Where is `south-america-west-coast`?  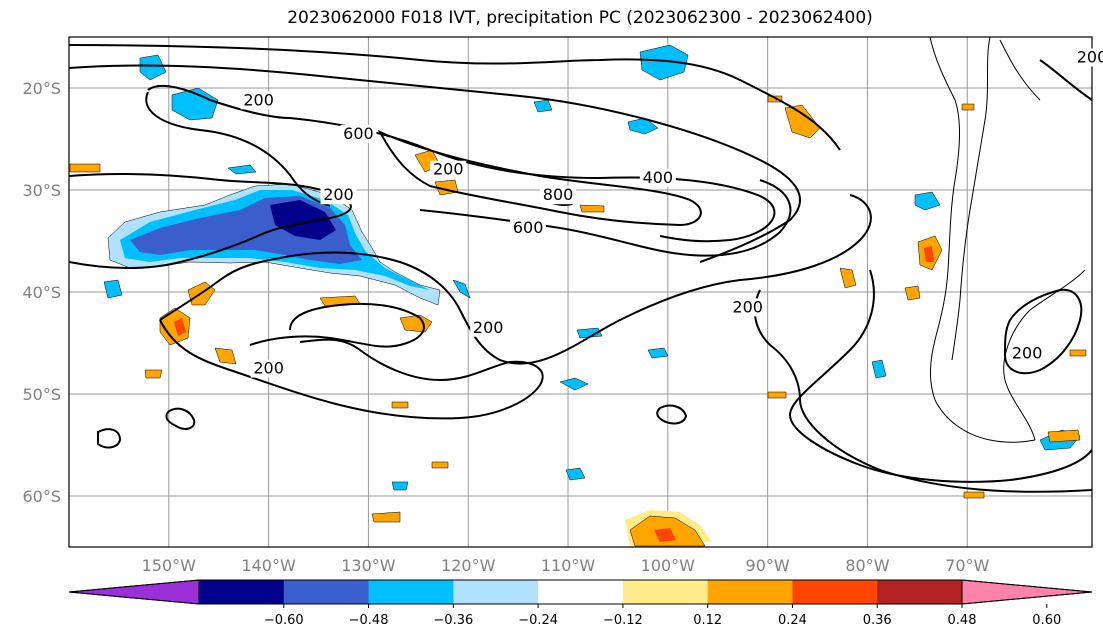
south-america-west-coast is located at coordinates (982, 240).